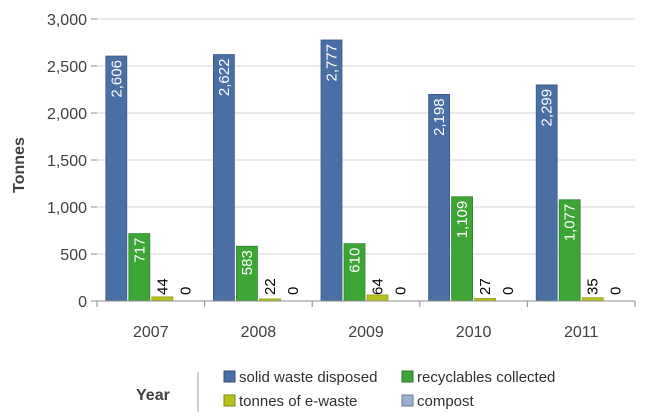 This screenshot has height=417, width=651. What do you see at coordinates (439, 117) in the screenshot?
I see `data-label: 2,198` at bounding box center [439, 117].